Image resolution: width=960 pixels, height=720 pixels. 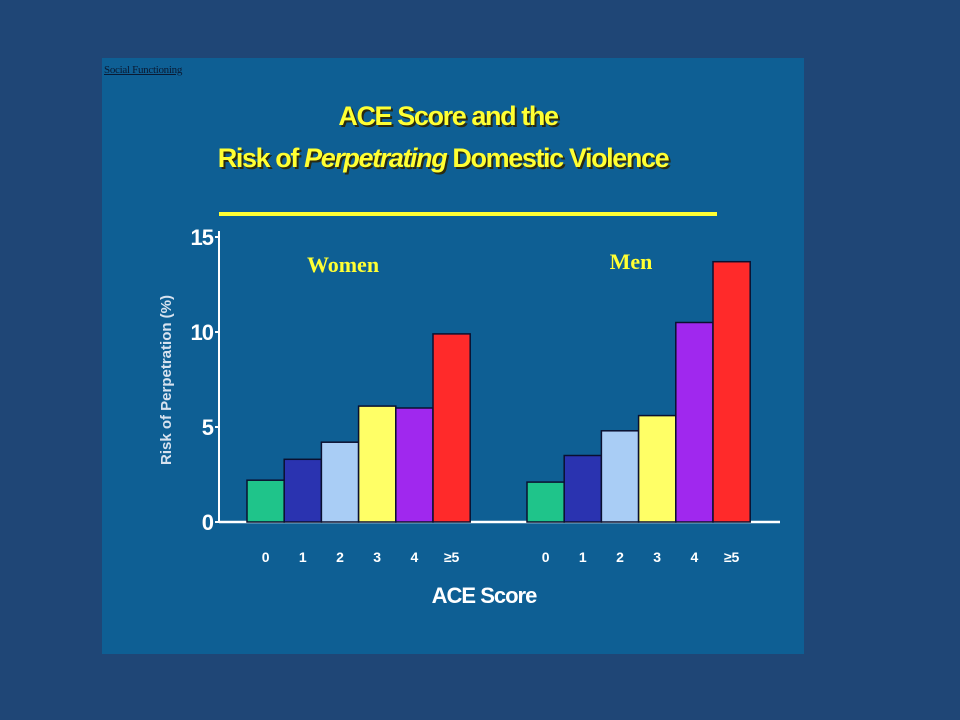 What do you see at coordinates (376, 158) in the screenshot?
I see `title-emphasis: Perpetrating` at bounding box center [376, 158].